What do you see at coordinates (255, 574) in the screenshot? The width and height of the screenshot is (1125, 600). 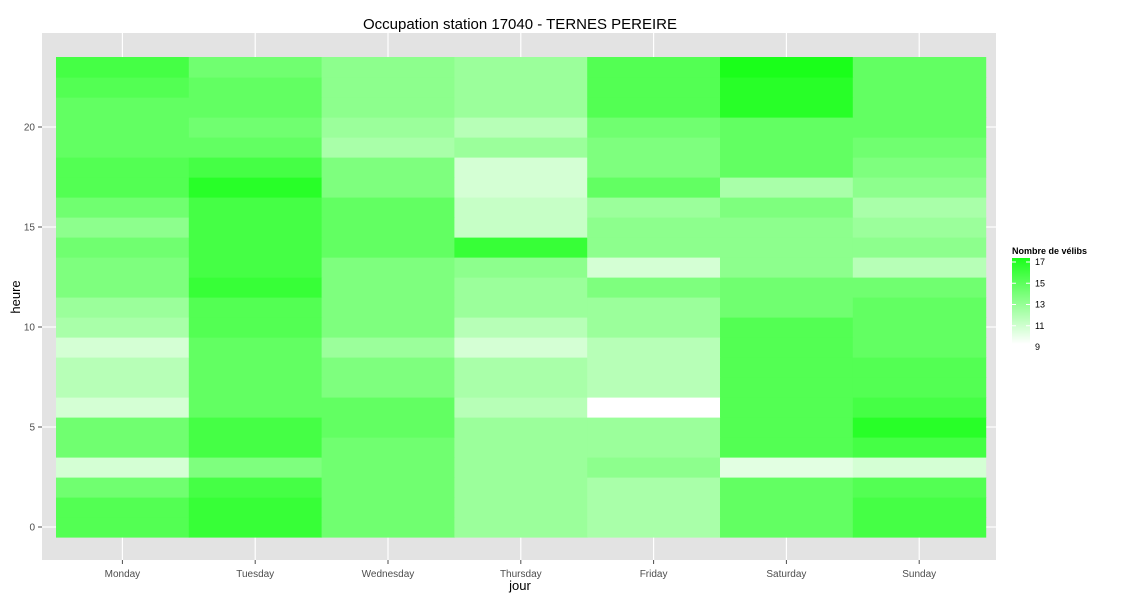 I see `x-tick-label-tuesday: Tuesday` at bounding box center [255, 574].